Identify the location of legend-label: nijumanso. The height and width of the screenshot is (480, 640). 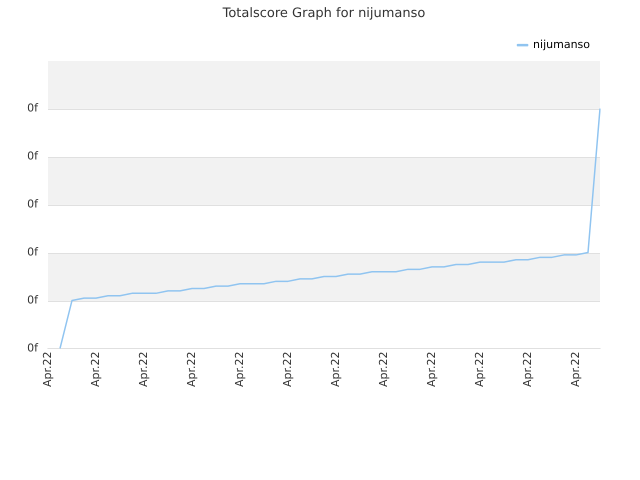
(561, 44).